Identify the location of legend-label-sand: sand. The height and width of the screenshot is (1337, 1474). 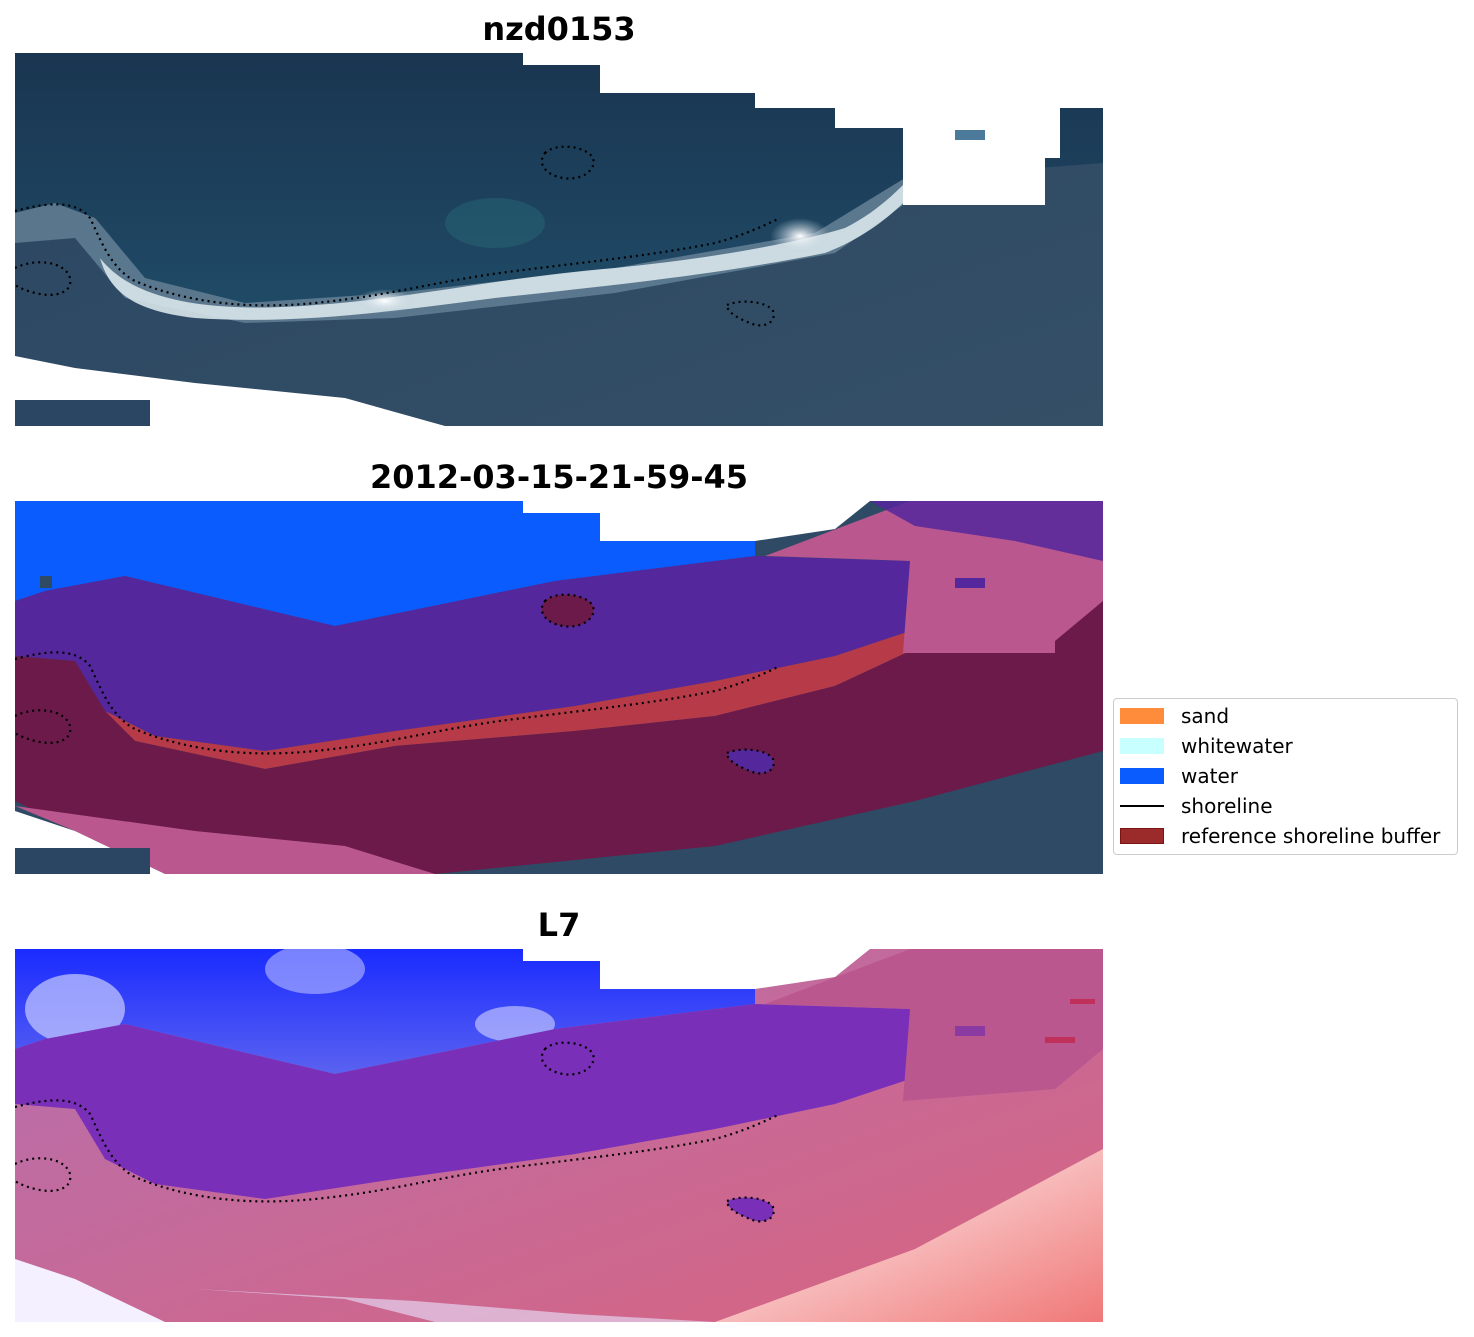
(1205, 716).